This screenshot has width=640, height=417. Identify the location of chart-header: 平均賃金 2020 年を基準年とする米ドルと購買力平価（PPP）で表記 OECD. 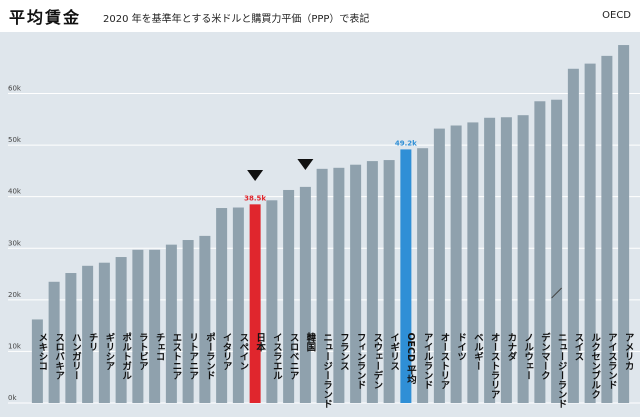
(320, 16).